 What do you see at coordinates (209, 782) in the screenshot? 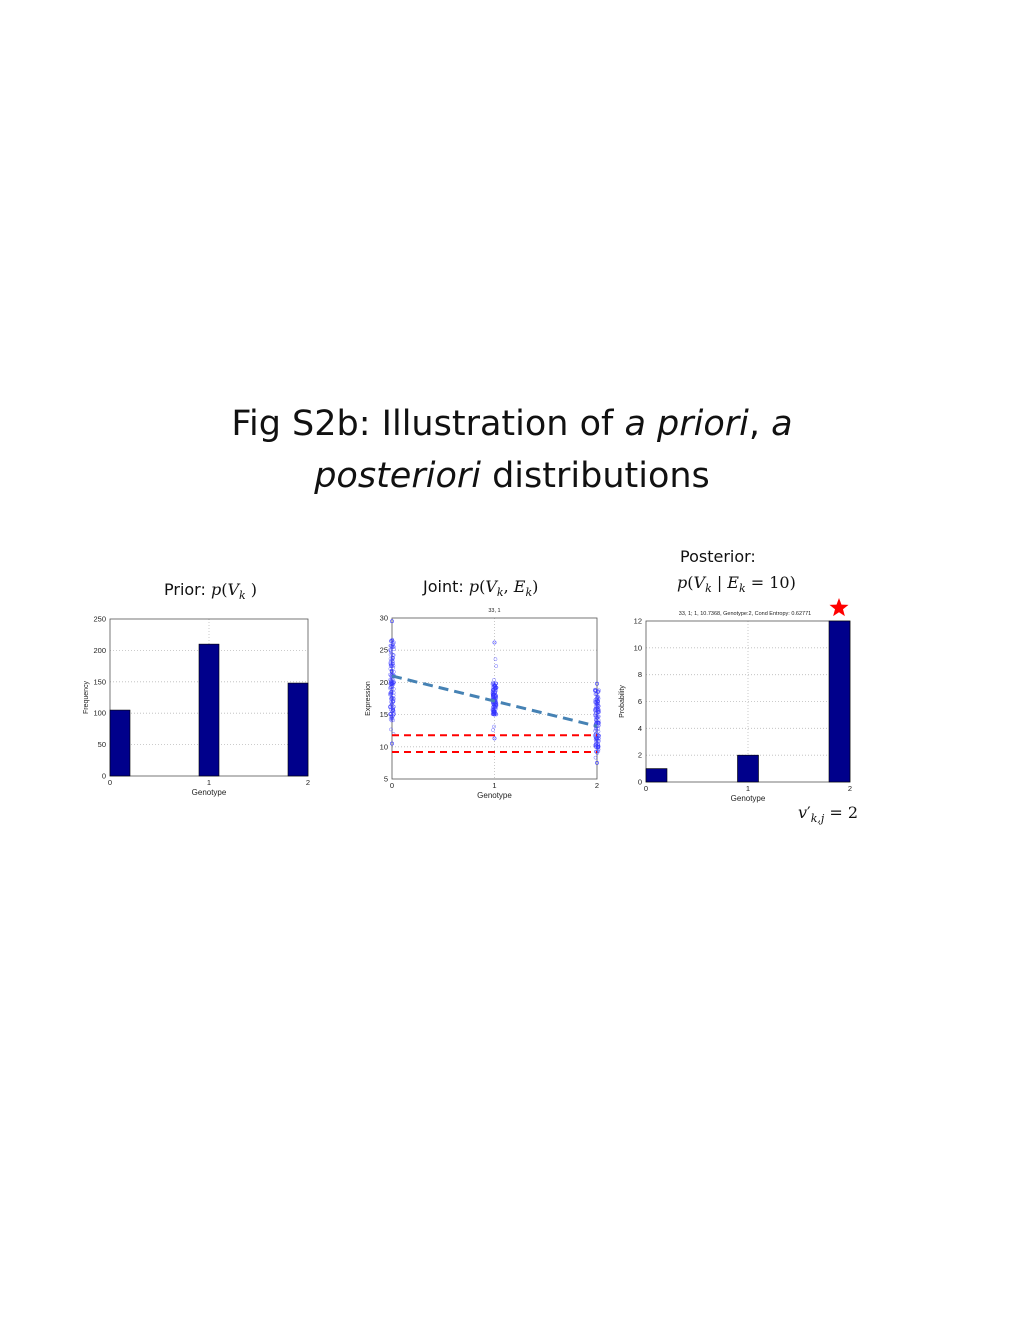
I see `prior-xtick-label: 1` at bounding box center [209, 782].